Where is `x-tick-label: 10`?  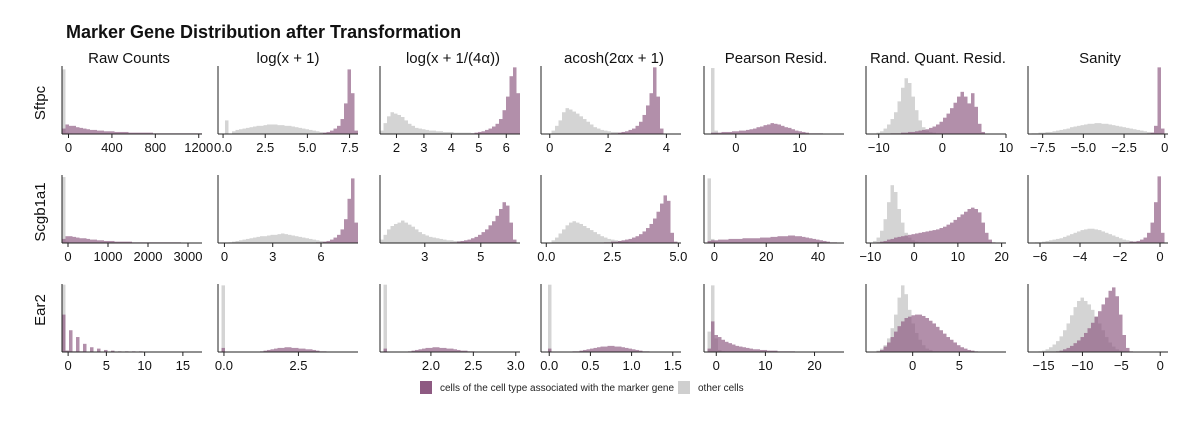 x-tick-label: 10 is located at coordinates (958, 256).